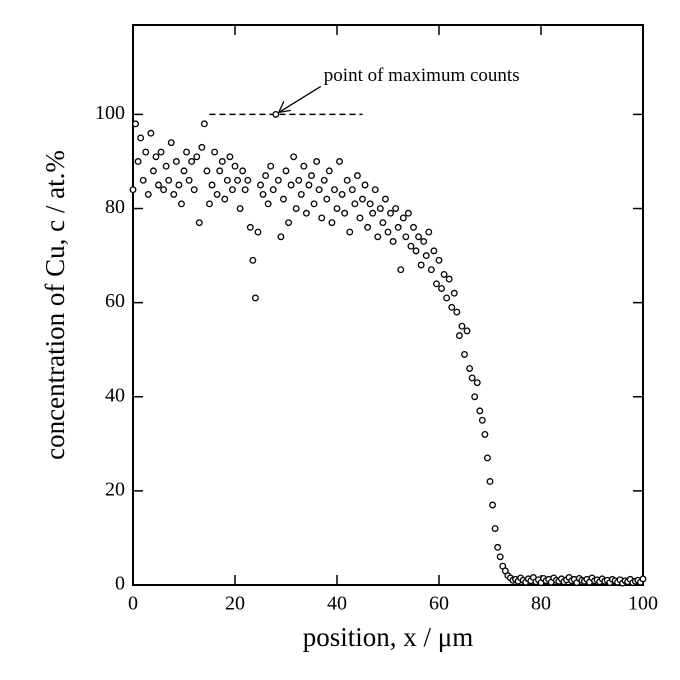 The height and width of the screenshot is (680, 680). I want to click on x-tick-label: 40, so click(337, 604).